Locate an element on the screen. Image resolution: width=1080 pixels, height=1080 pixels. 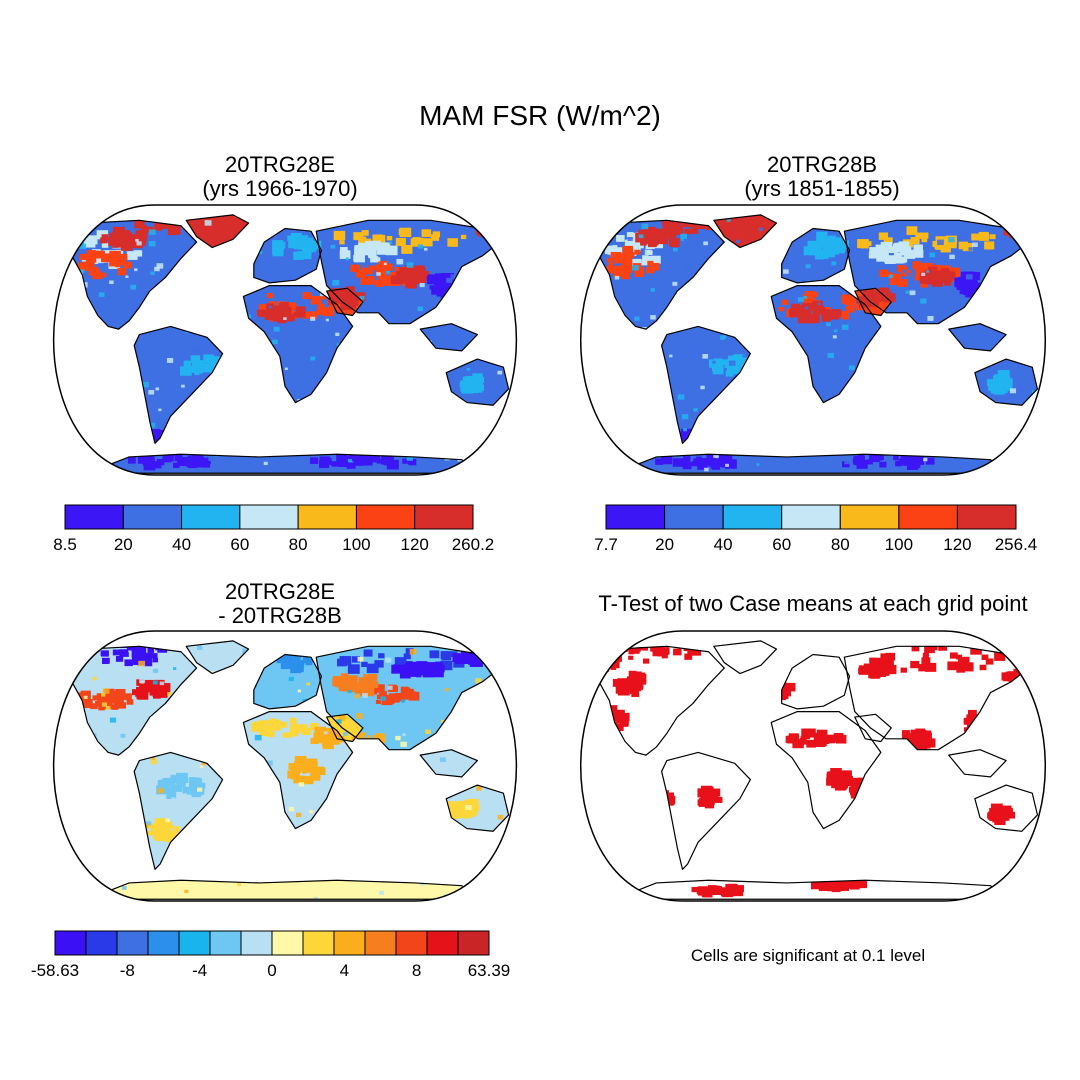
colorbar-tick-label: -8 is located at coordinates (127, 970).